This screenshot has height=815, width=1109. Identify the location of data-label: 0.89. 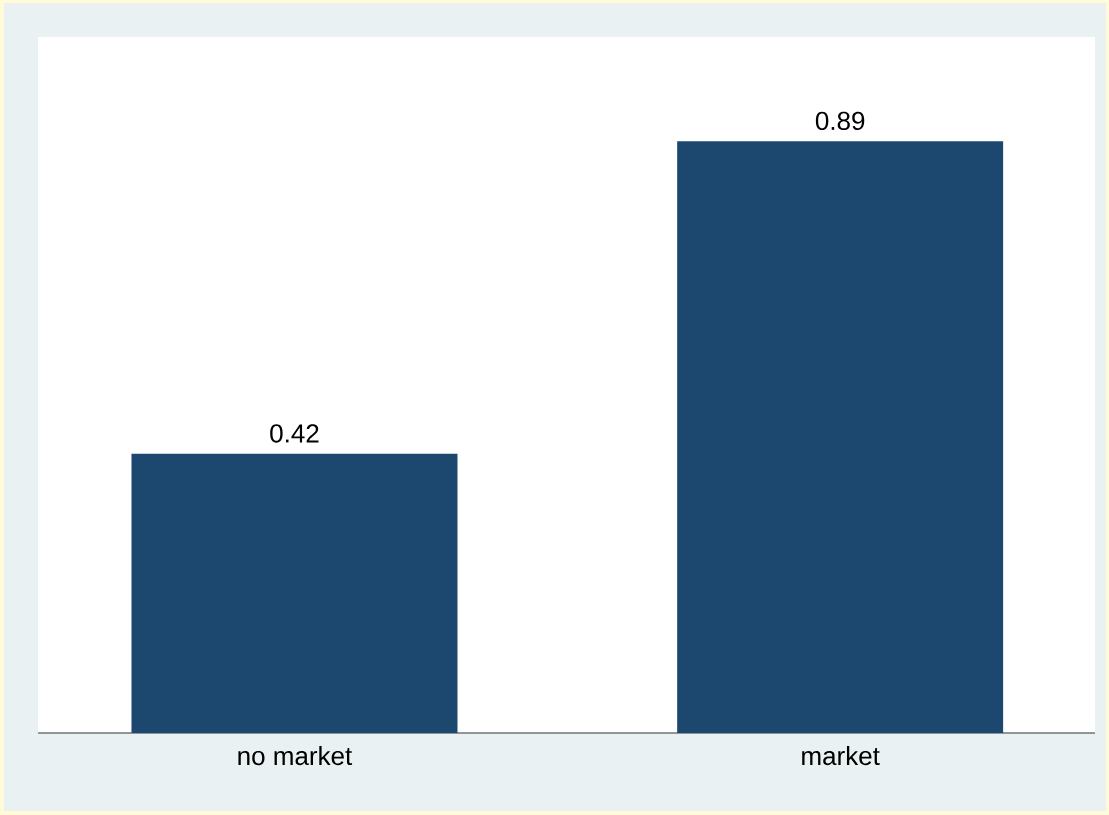
(840, 121).